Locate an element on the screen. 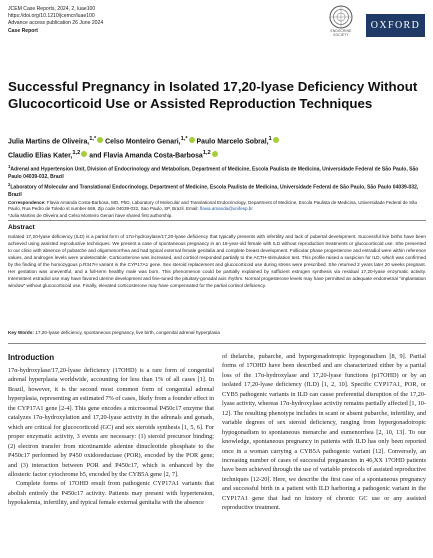 This screenshot has height=558, width=433. abstract-heading: Abstract is located at coordinates (21, 227).